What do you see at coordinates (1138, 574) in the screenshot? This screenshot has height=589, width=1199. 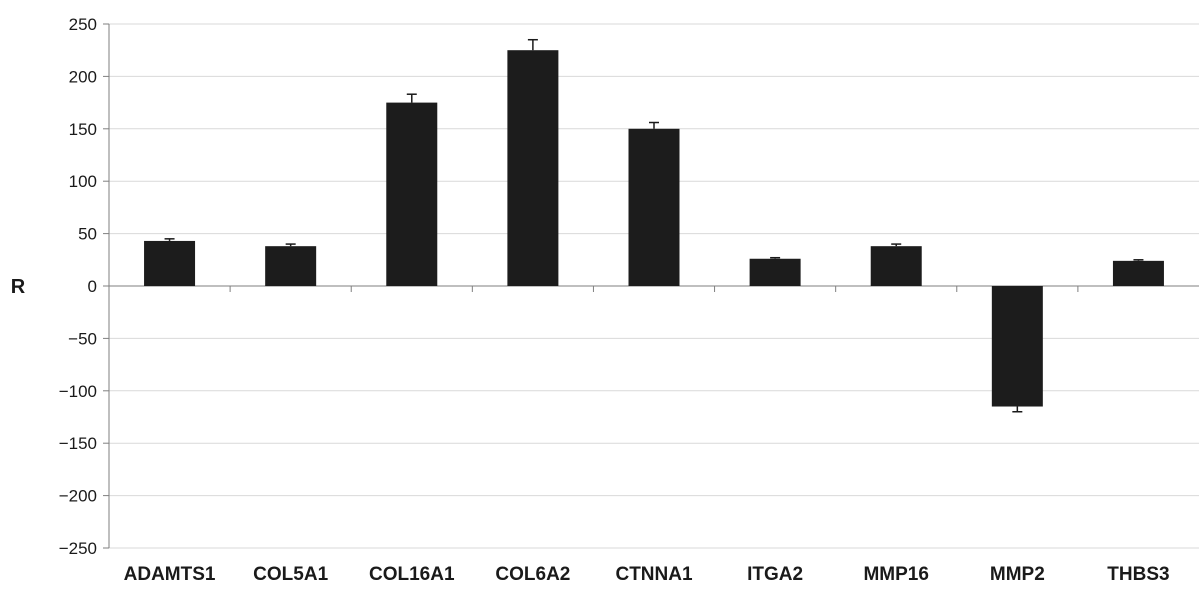 I see `category-label: THBS3` at bounding box center [1138, 574].